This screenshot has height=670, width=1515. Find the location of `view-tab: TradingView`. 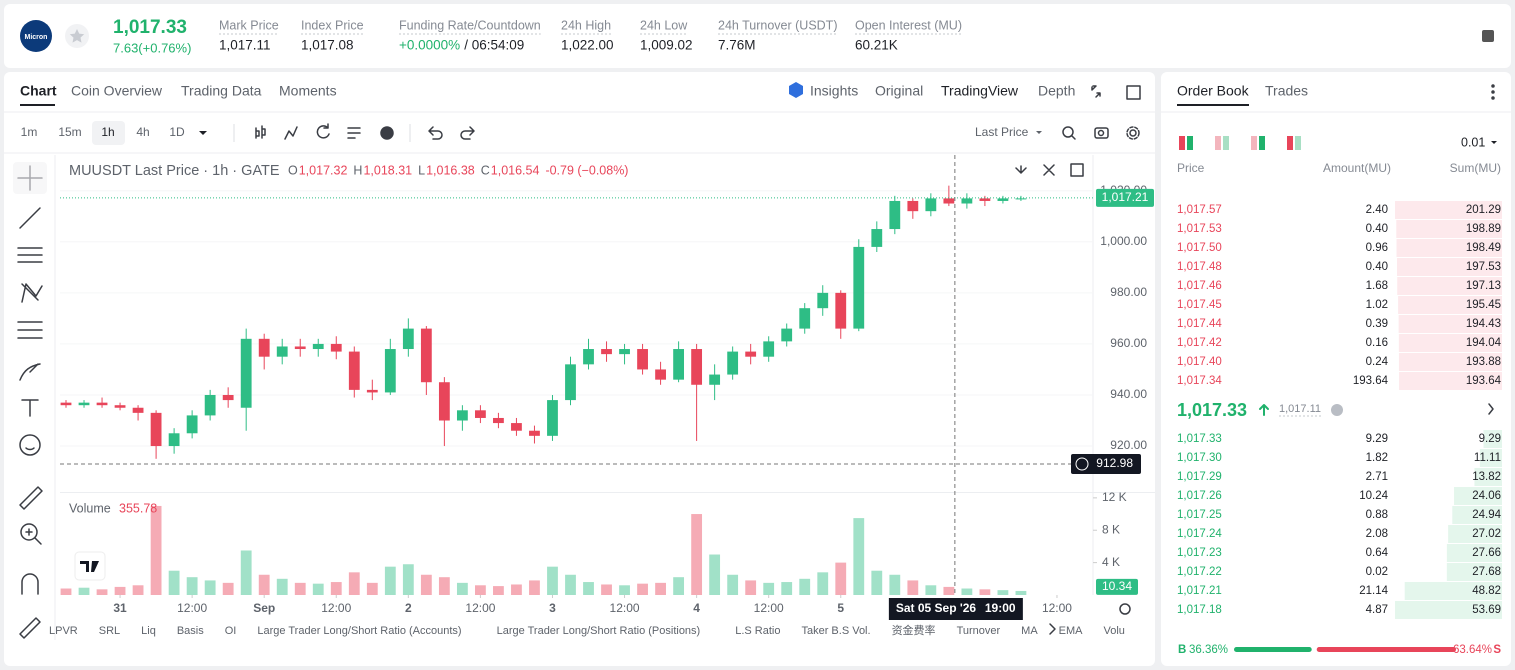

view-tab: TradingView is located at coordinates (980, 91).